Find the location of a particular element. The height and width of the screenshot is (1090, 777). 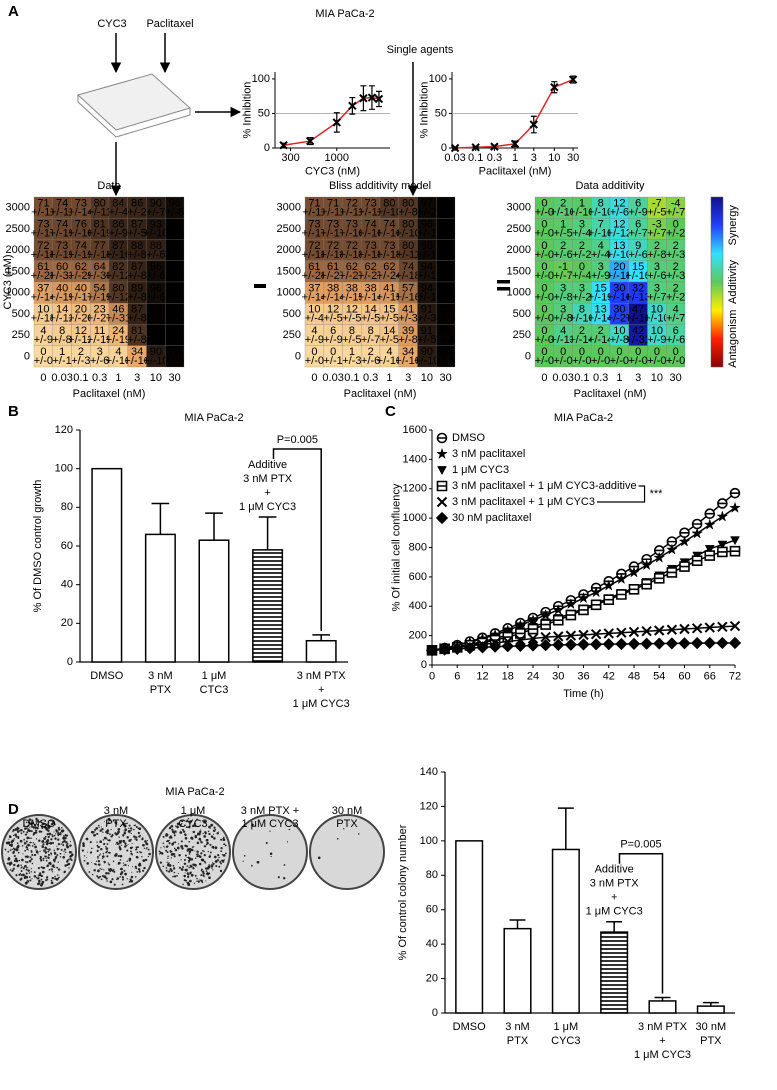

cell-error: +/-7 is located at coordinates (155, 212).